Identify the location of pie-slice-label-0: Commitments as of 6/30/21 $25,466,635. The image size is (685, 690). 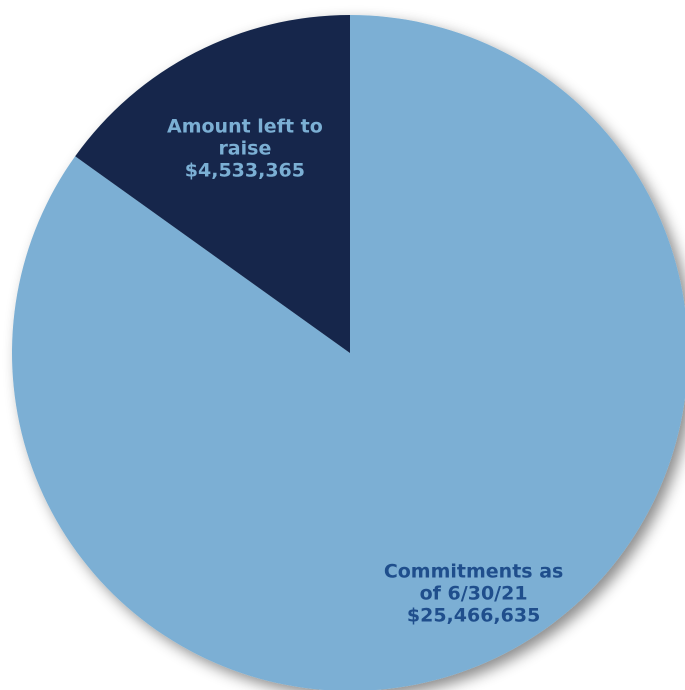
(474, 594).